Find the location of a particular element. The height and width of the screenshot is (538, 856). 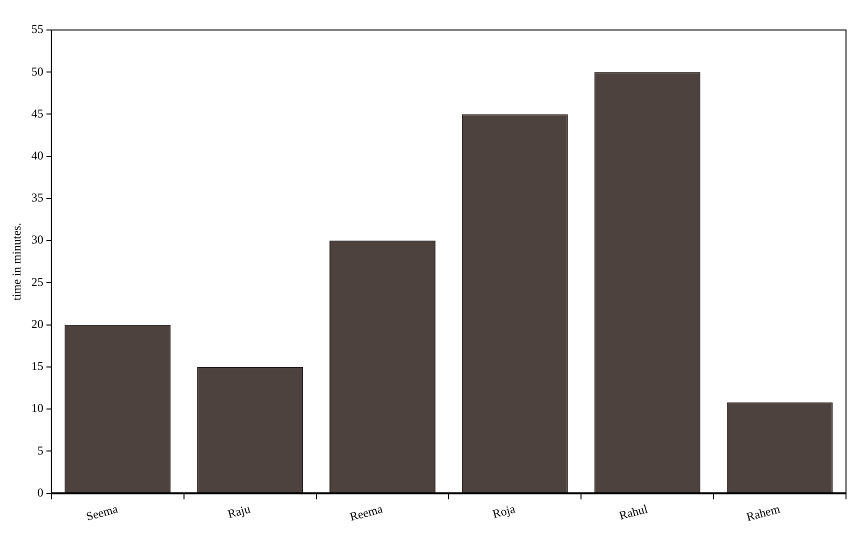

y-tick-label: 50 is located at coordinates (37, 71).